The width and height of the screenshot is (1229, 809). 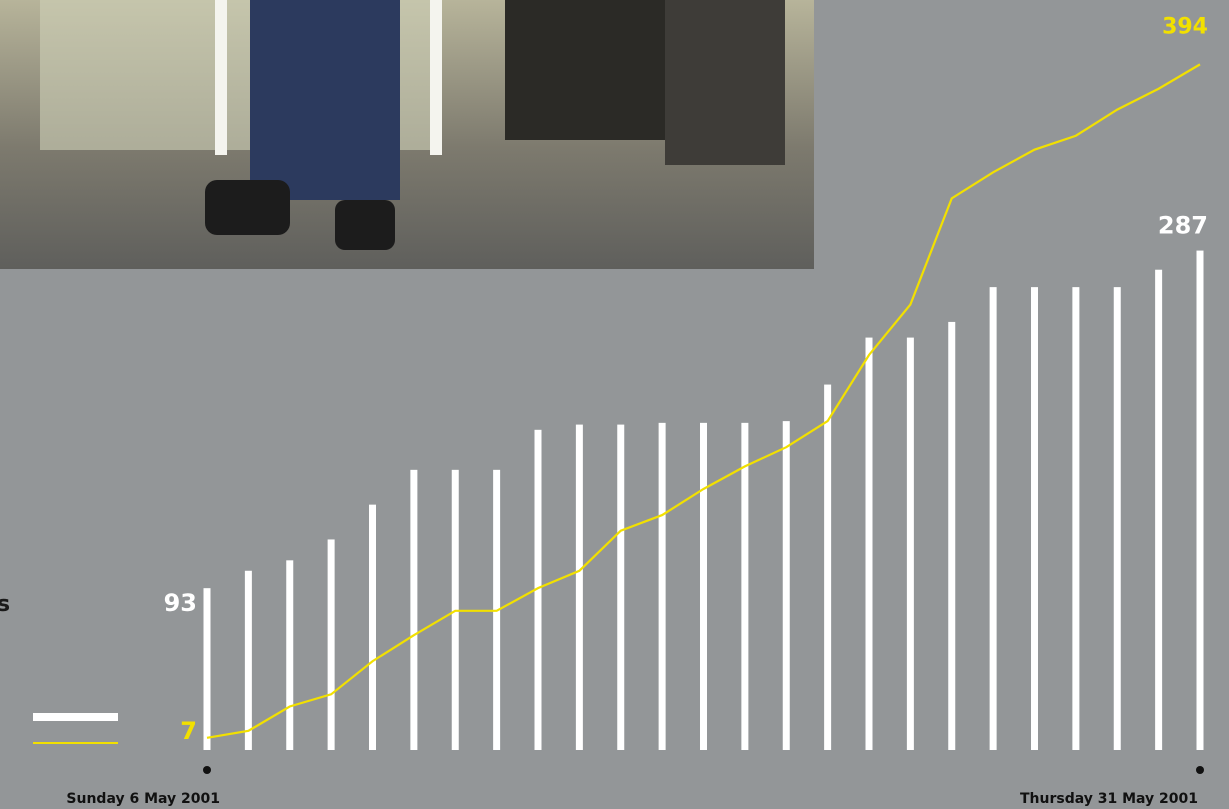 I want to click on data-label: 93, so click(x=180, y=603).